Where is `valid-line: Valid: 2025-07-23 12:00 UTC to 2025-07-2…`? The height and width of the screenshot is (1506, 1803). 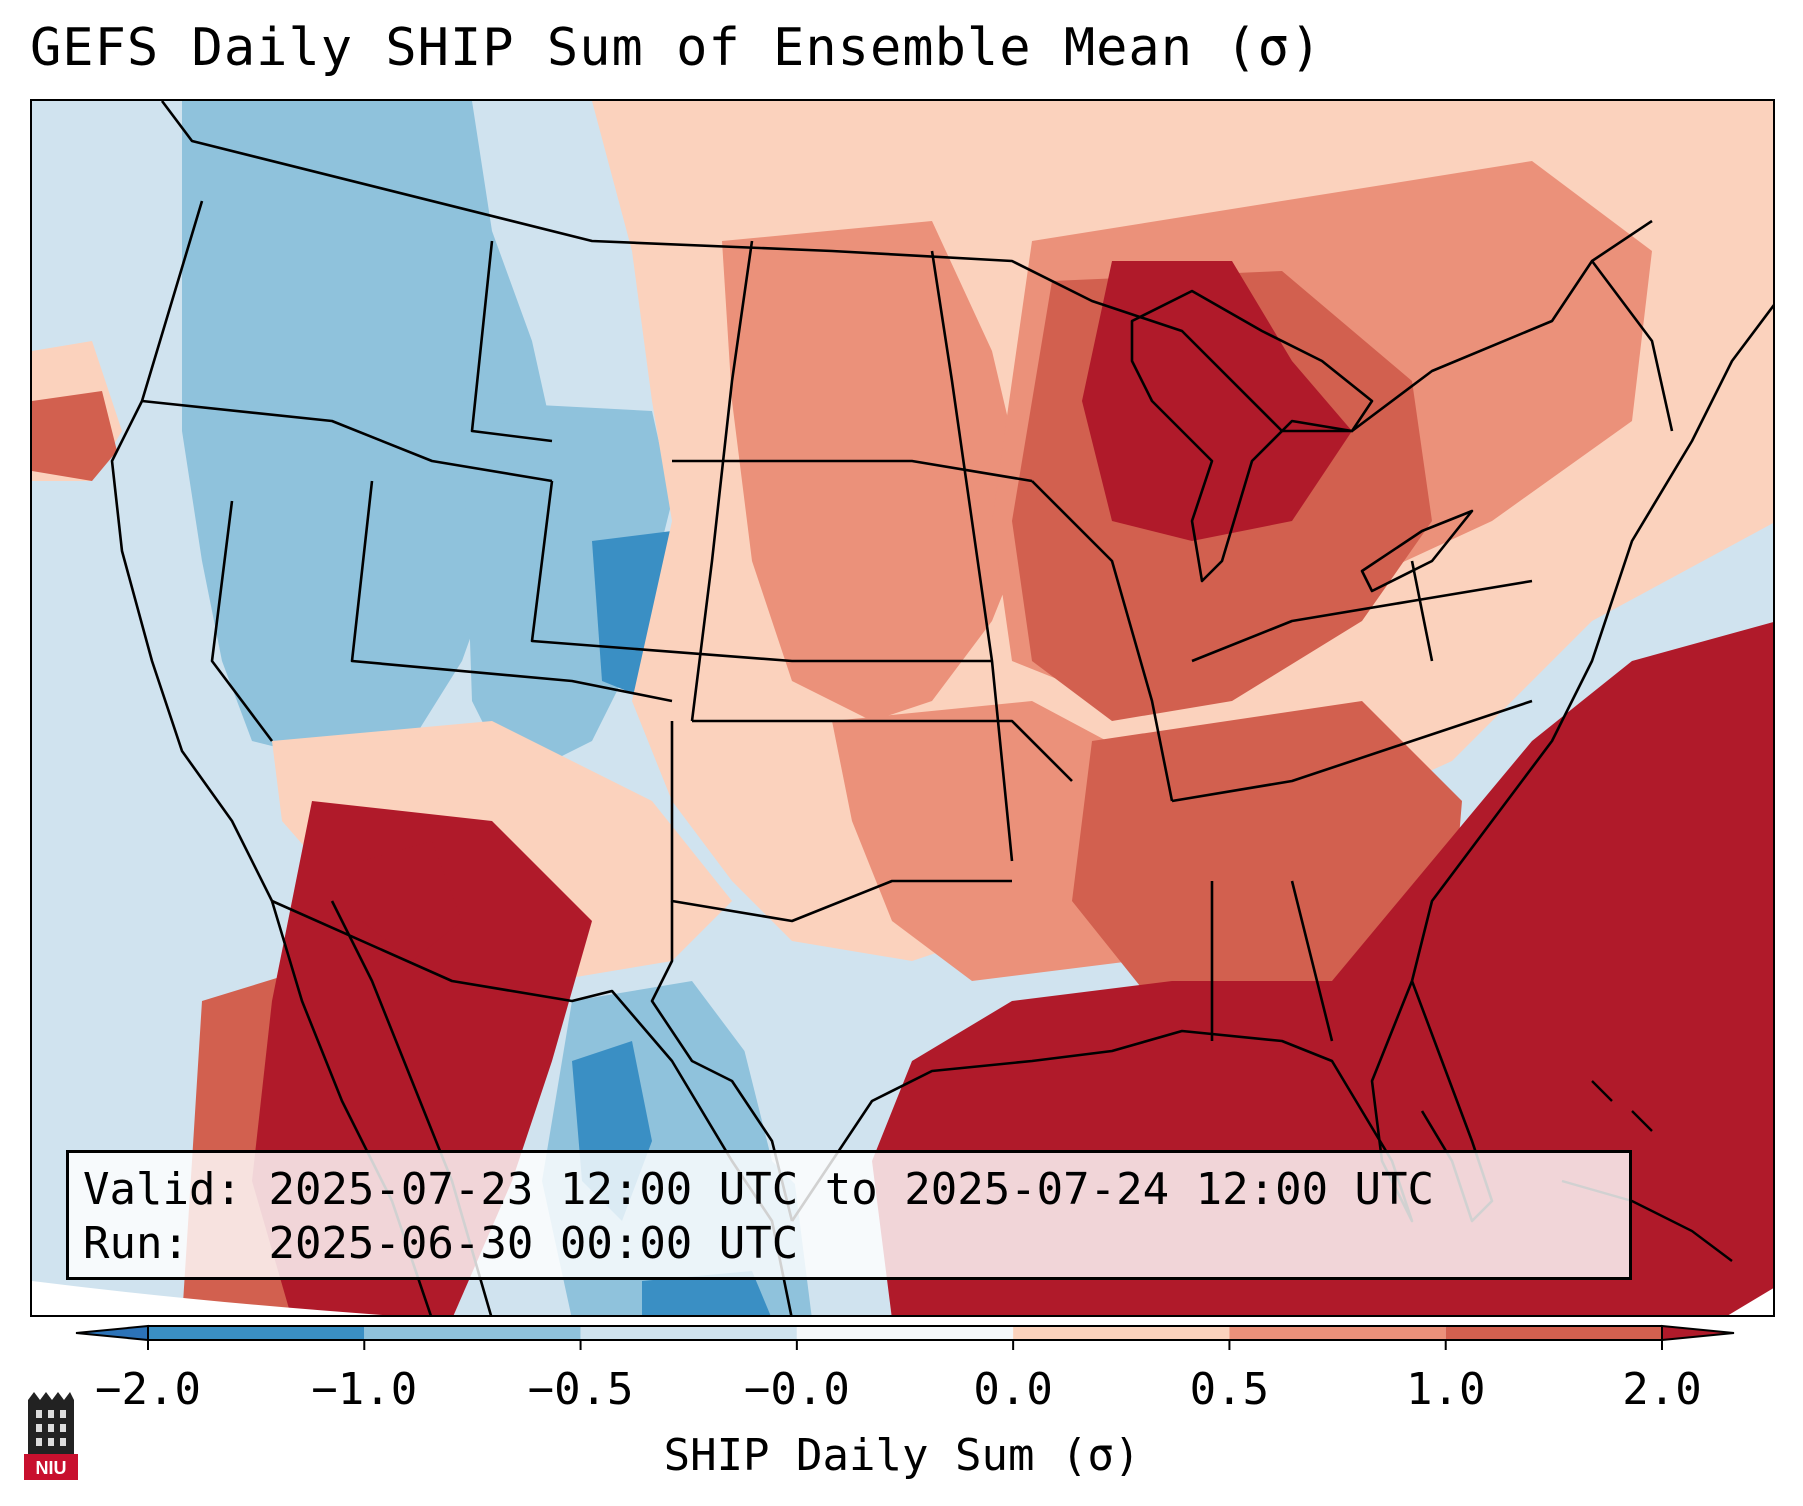 valid-line: Valid: 2025-07-23 12:00 UTC to 2025-07-2… is located at coordinates (849, 1190).